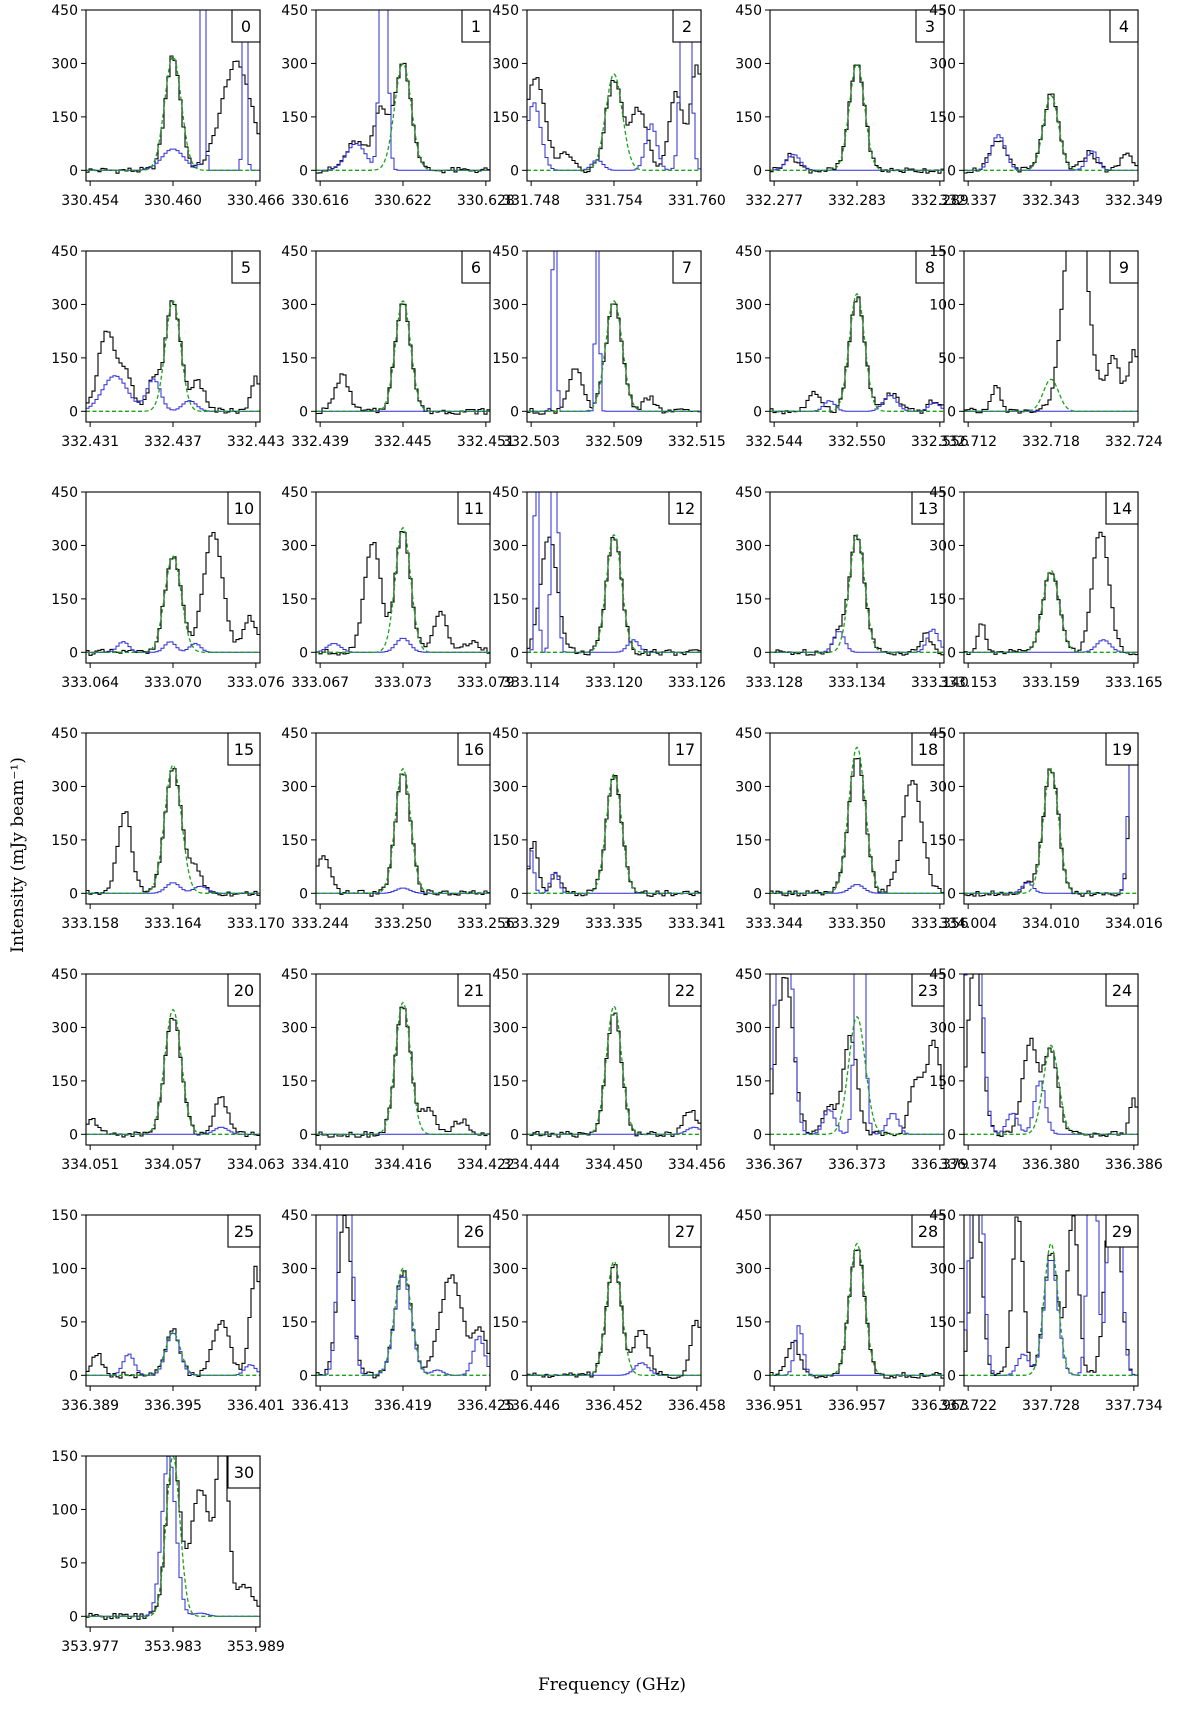 This screenshot has width=1200, height=1714. I want to click on spectrum-panel-28: 0 150 300 450 336.951 336.957 336.963 28, so click(852, 1311).